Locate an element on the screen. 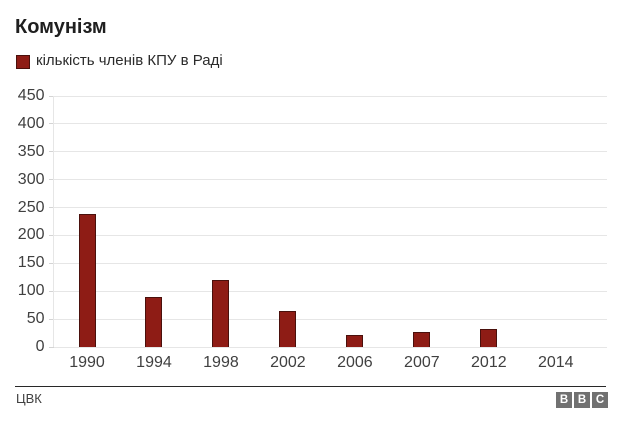 This screenshot has height=434, width=634. x-axis-label-2014: 2014 is located at coordinates (555, 362).